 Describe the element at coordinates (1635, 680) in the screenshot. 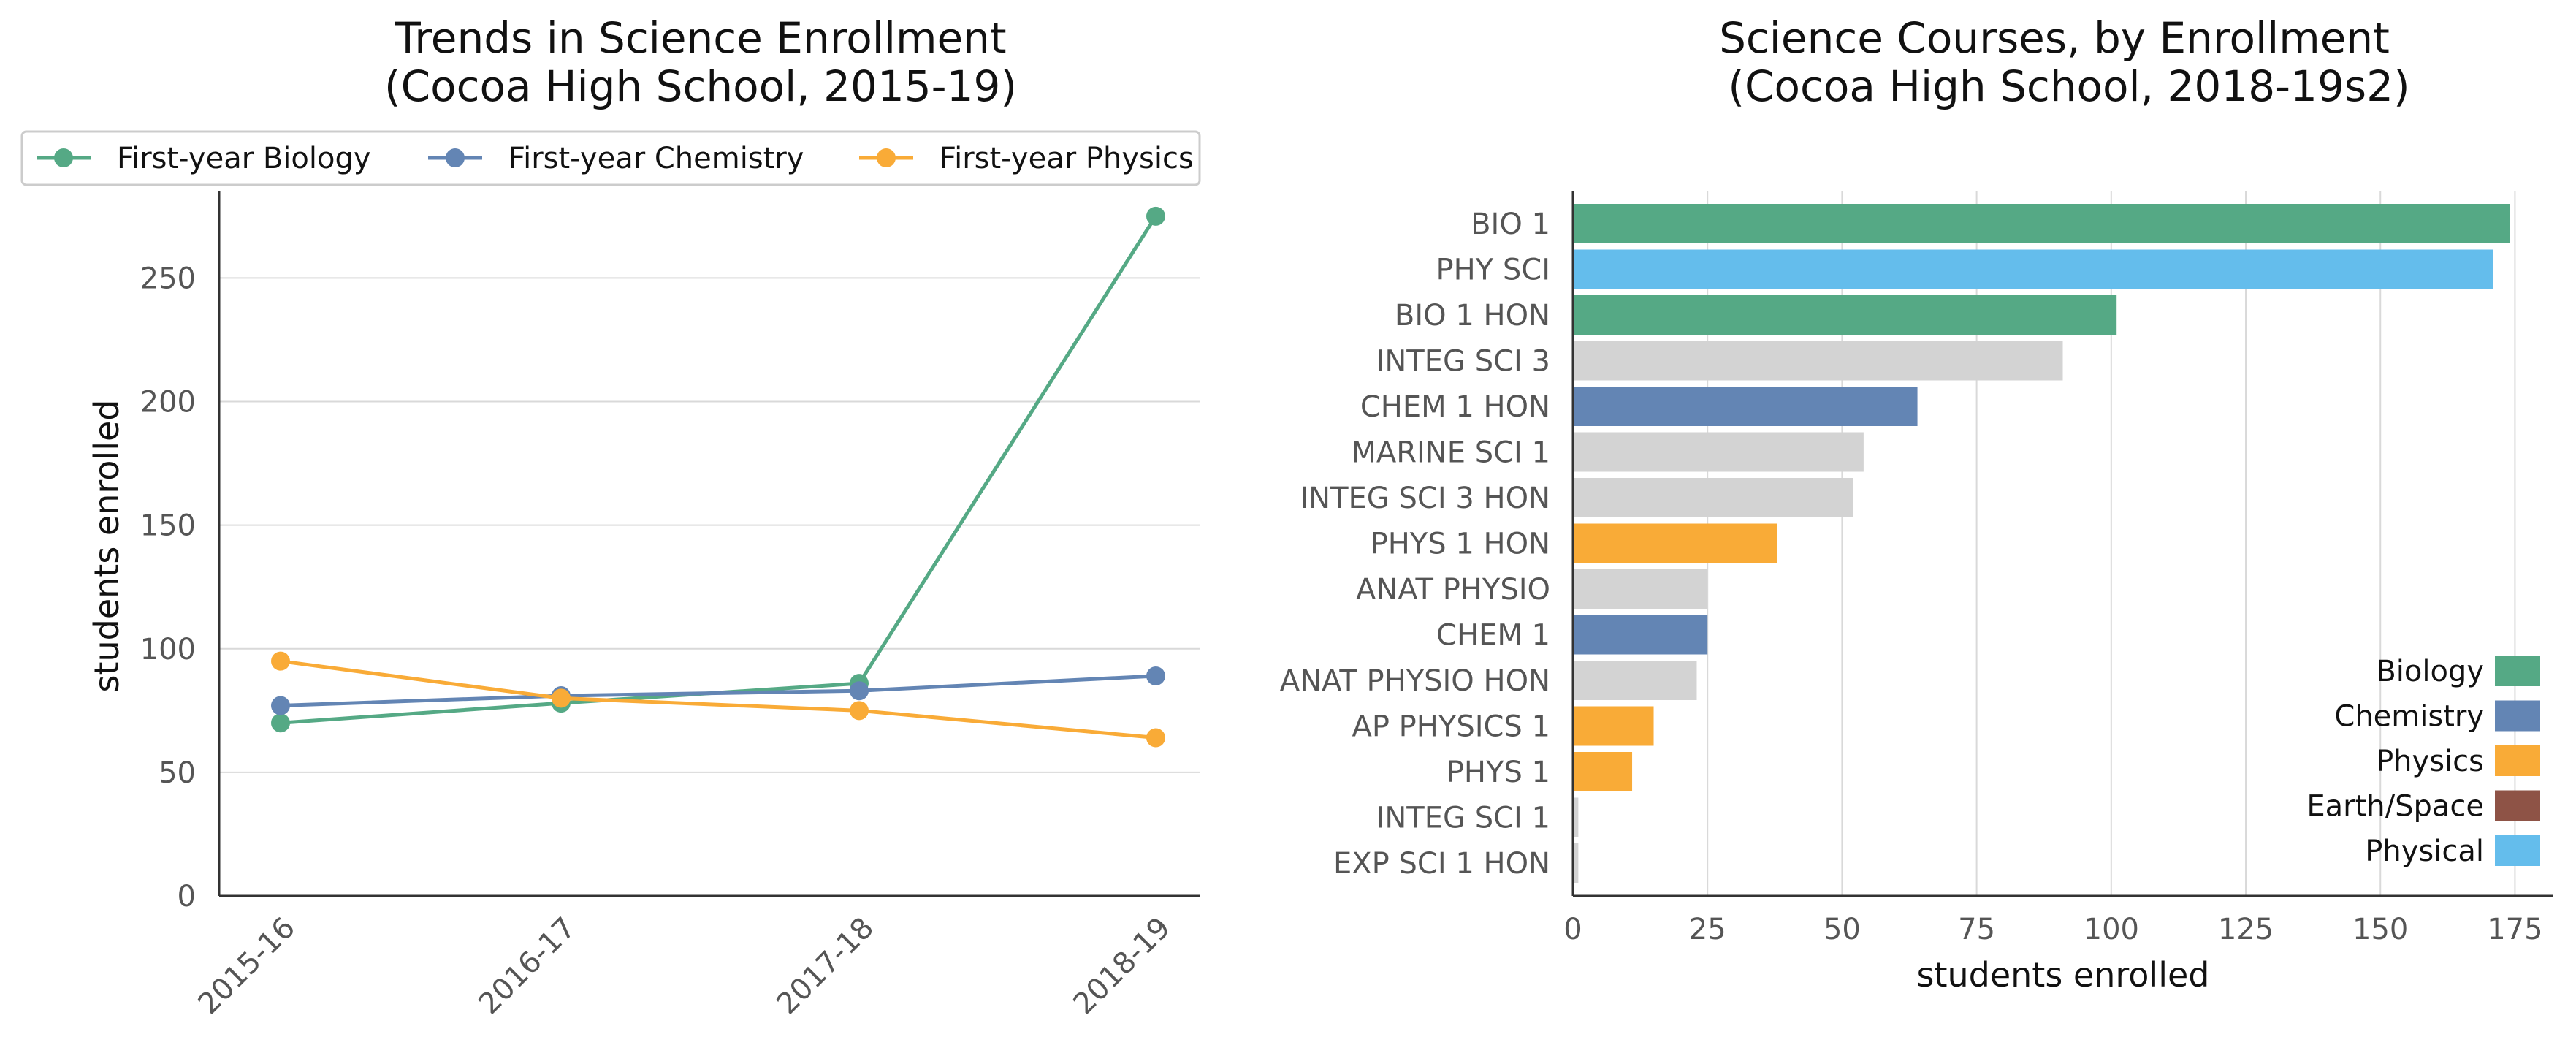

I see `bar-anat-physio-hon` at that location.